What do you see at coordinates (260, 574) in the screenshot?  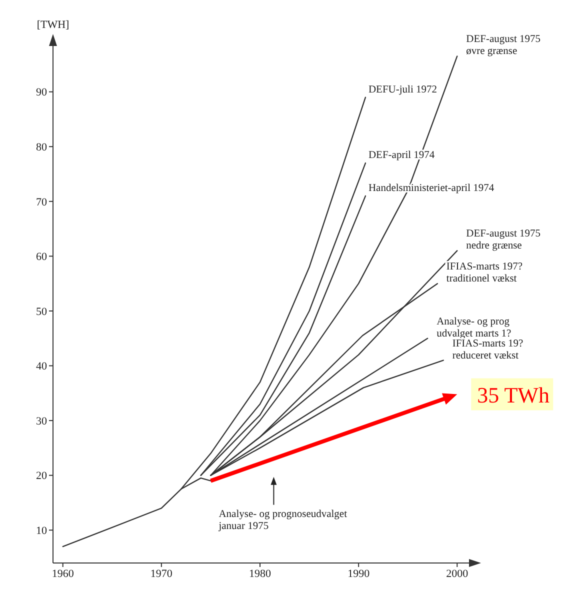 I see `x-tick-label: 1980` at bounding box center [260, 574].